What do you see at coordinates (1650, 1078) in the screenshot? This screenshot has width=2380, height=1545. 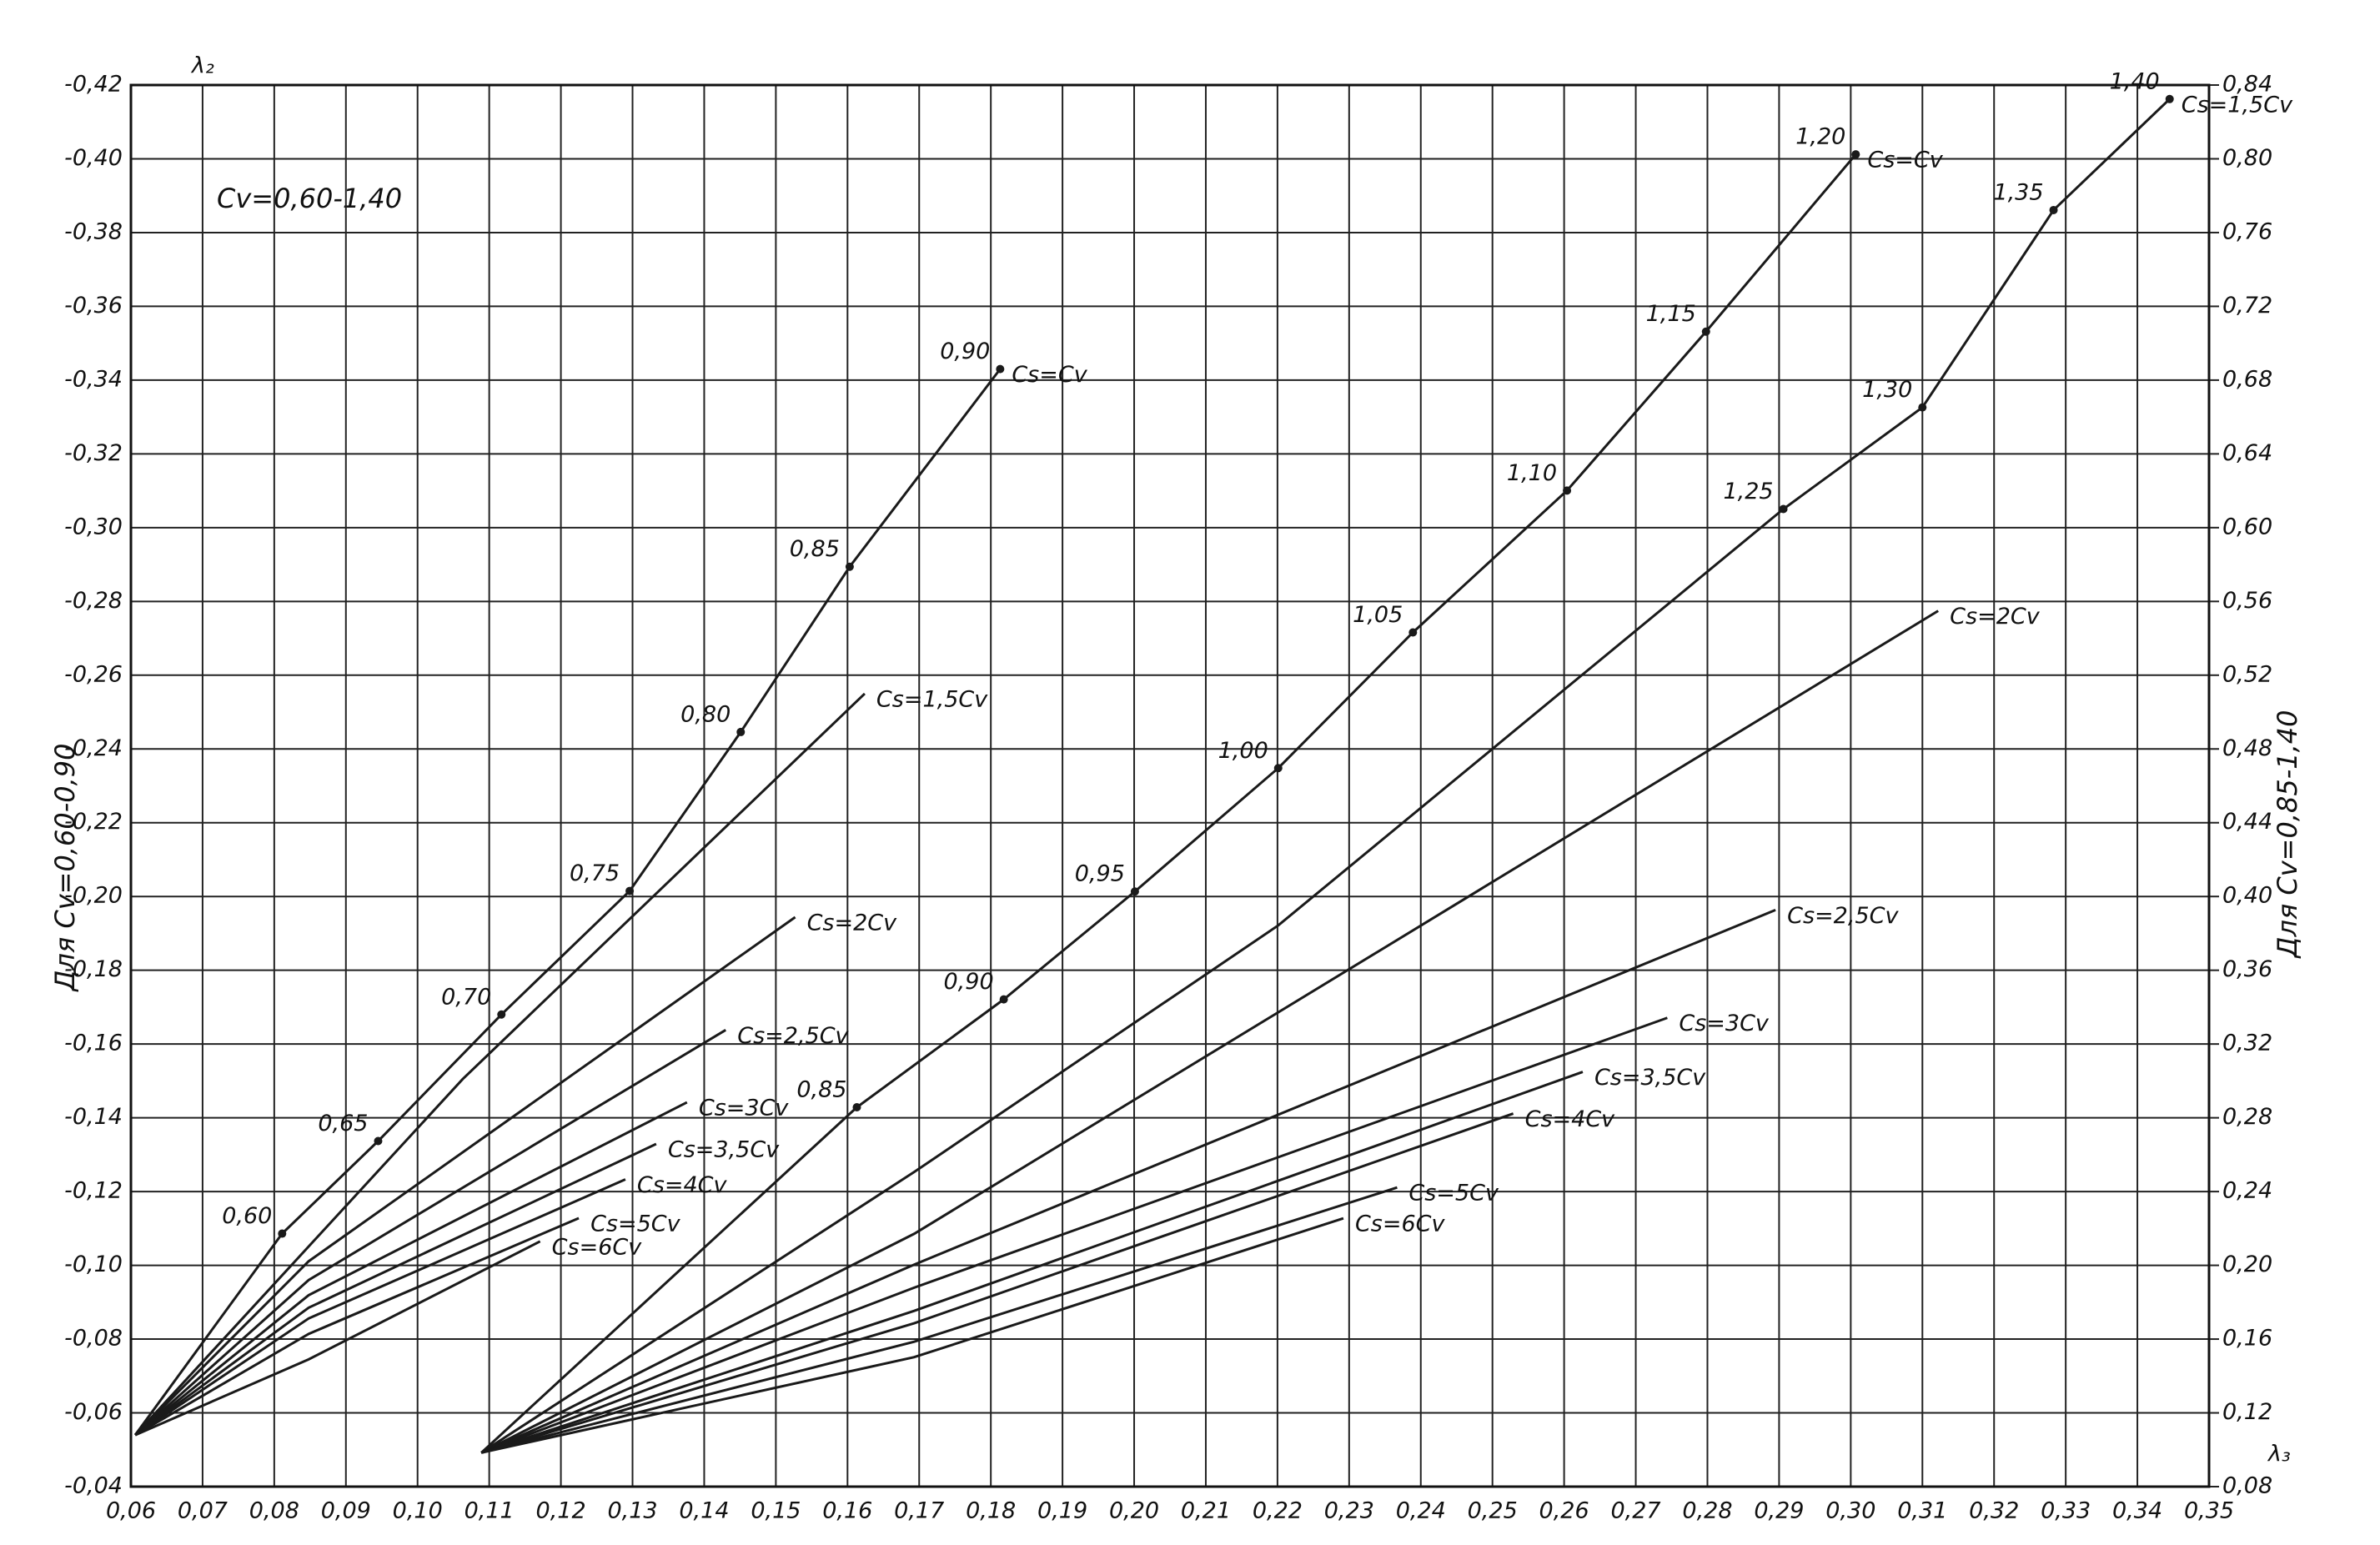 I see `curve-label: Cs=3,5Cv` at bounding box center [1650, 1078].